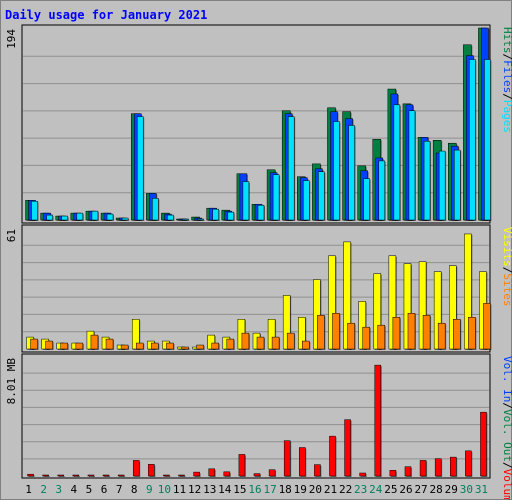 The width and height of the screenshot is (512, 500). What do you see at coordinates (11, 381) in the screenshot?
I see `max-label-volume: 8.01 MB` at bounding box center [11, 381].